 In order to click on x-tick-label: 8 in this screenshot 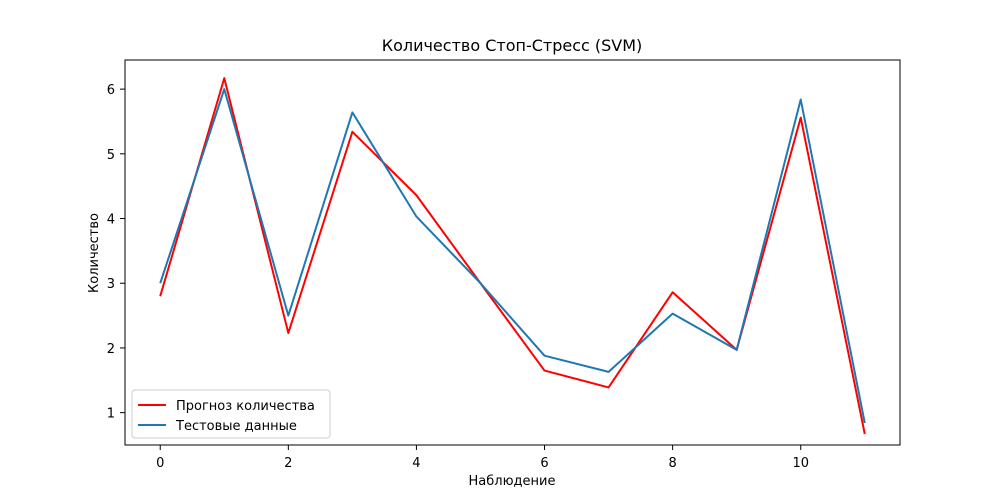, I will do `click(672, 463)`.